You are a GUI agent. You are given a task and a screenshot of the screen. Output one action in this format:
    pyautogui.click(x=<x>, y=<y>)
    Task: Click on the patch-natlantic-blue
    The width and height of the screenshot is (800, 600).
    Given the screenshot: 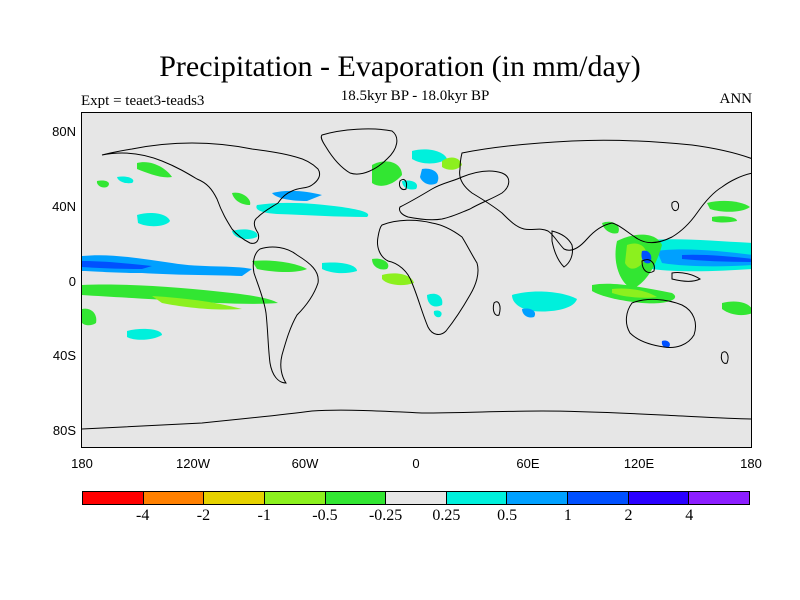 What is the action you would take?
    pyautogui.click(x=297, y=195)
    